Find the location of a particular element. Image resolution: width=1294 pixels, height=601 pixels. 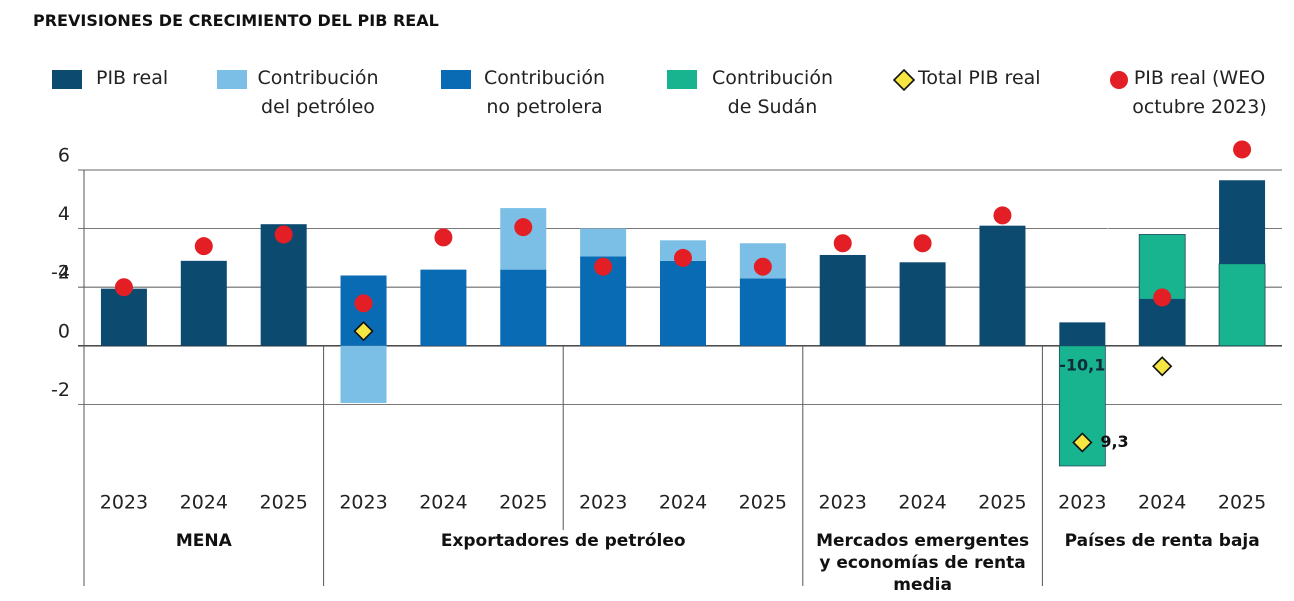

legend-label: Contribución de Sudán is located at coordinates (772, 92).